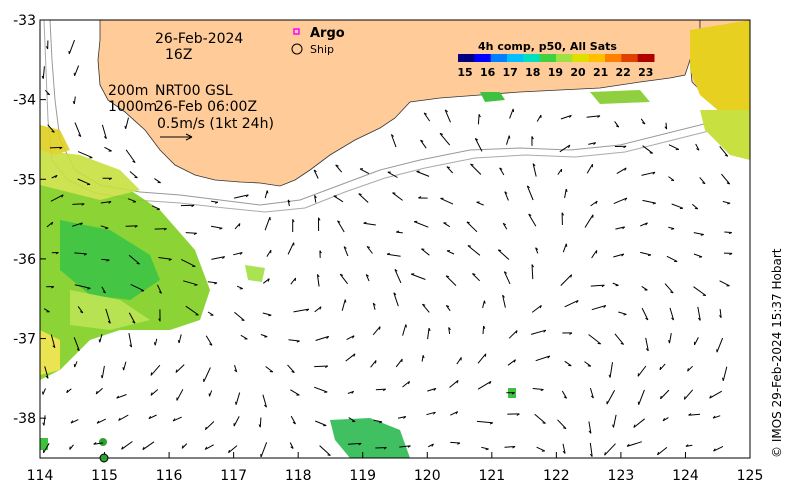 Image resolution: width=791 pixels, height=492 pixels. I want to click on y-tick-label: -34, so click(24, 101).